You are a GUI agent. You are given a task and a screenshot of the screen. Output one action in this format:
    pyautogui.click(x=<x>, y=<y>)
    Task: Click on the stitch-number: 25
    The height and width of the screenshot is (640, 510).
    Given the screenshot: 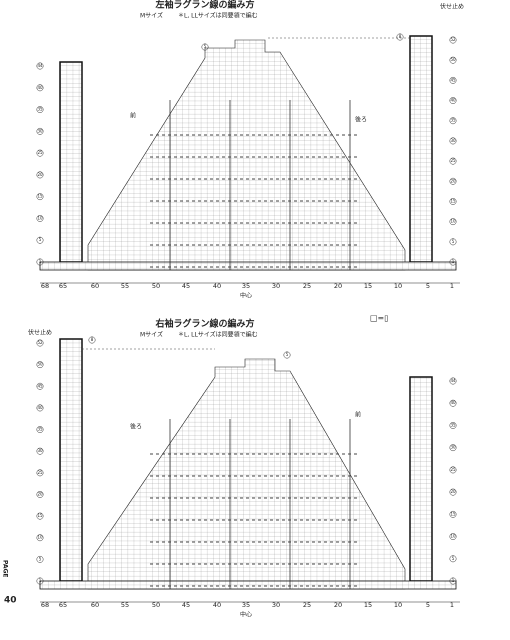 What is the action you would take?
    pyautogui.click(x=307, y=286)
    